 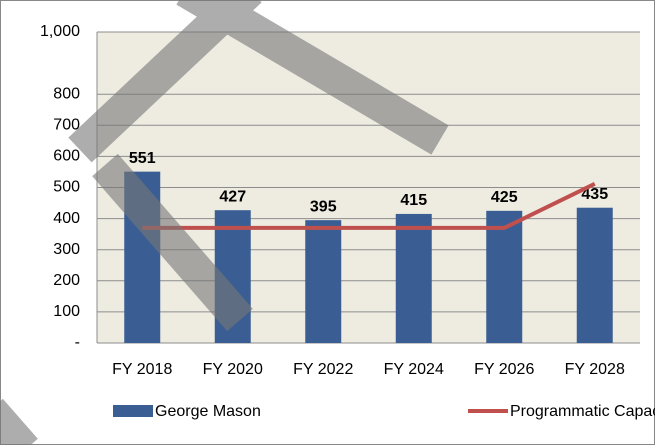 I want to click on x-tick-label: FY 2018, so click(x=142, y=369).